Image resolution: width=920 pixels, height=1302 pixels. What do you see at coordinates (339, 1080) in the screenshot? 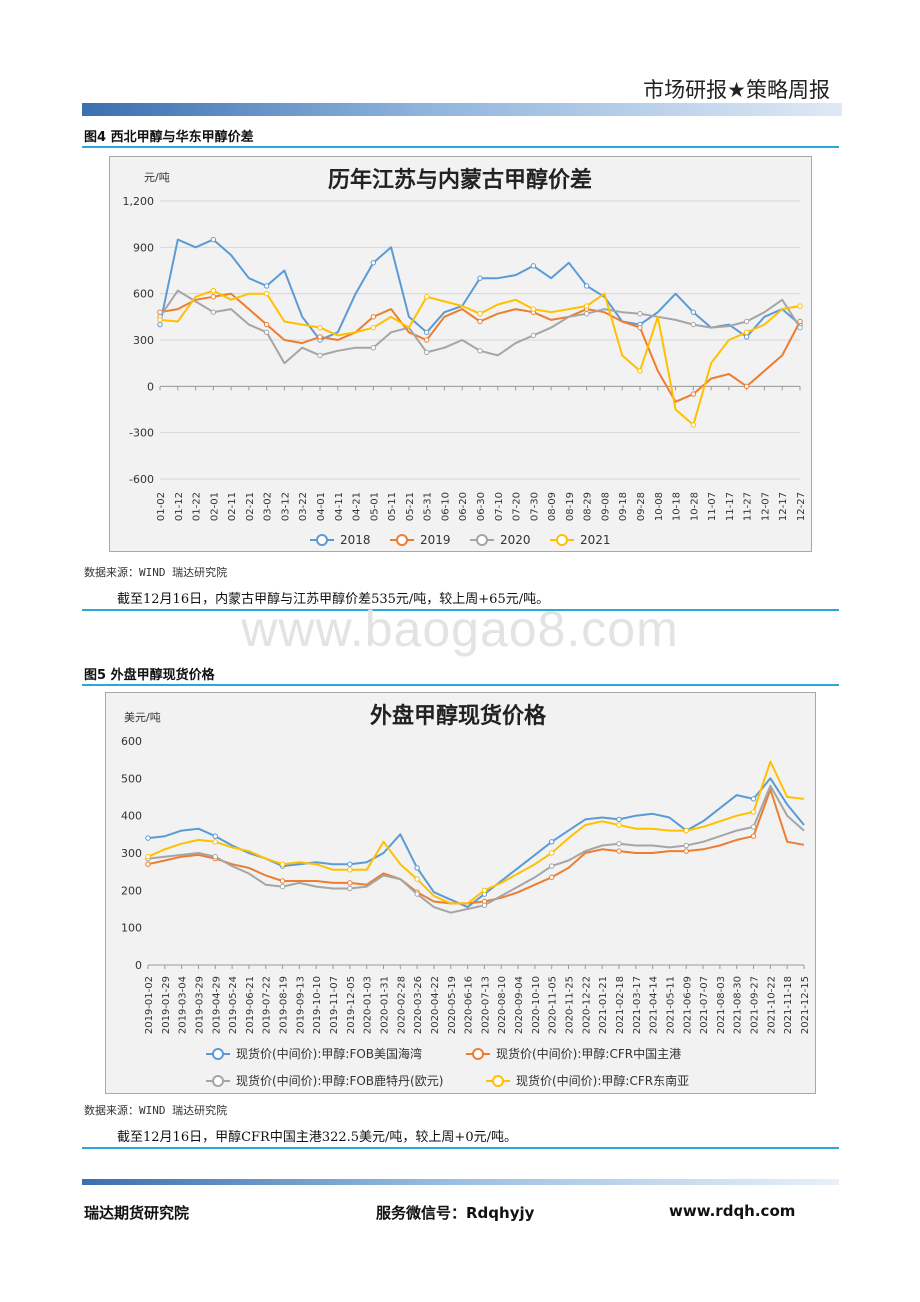
I see `legend-label: 现货价(中间价):甲醇:FOB鹿特丹(欧元)` at bounding box center [339, 1080].